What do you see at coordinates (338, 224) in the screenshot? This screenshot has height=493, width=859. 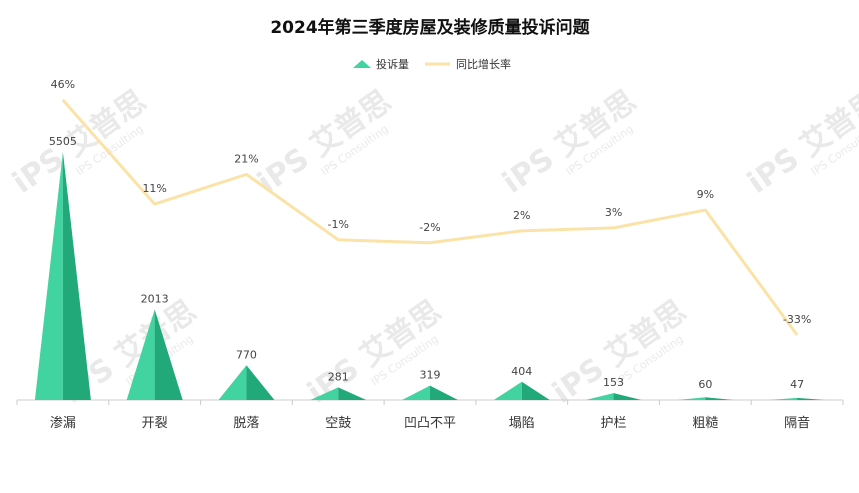 I see `growth-label: -1%` at bounding box center [338, 224].